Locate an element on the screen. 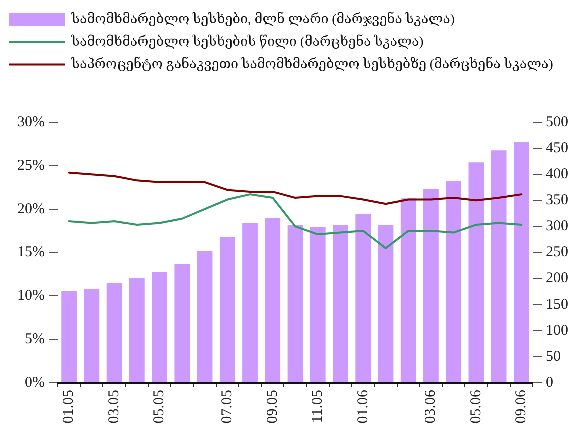 Image resolution: width=573 pixels, height=443 pixels. x-tick-label: 05.05 is located at coordinates (160, 407).